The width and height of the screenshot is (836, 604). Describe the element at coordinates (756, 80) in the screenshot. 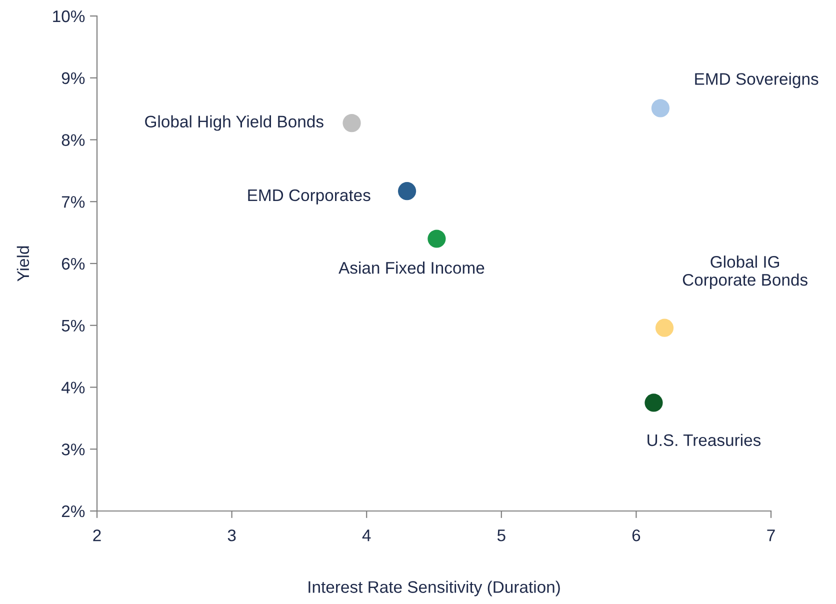

I see `annotation: EMD Sovereigns` at that location.